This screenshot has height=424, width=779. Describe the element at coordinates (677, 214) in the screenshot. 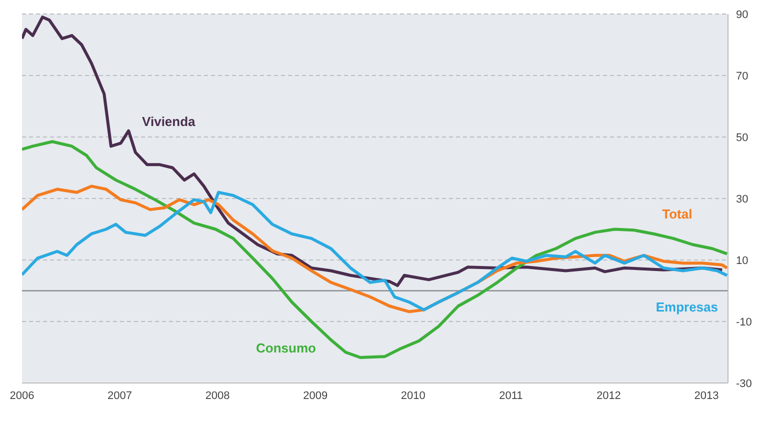

I see `text: Total` at that location.